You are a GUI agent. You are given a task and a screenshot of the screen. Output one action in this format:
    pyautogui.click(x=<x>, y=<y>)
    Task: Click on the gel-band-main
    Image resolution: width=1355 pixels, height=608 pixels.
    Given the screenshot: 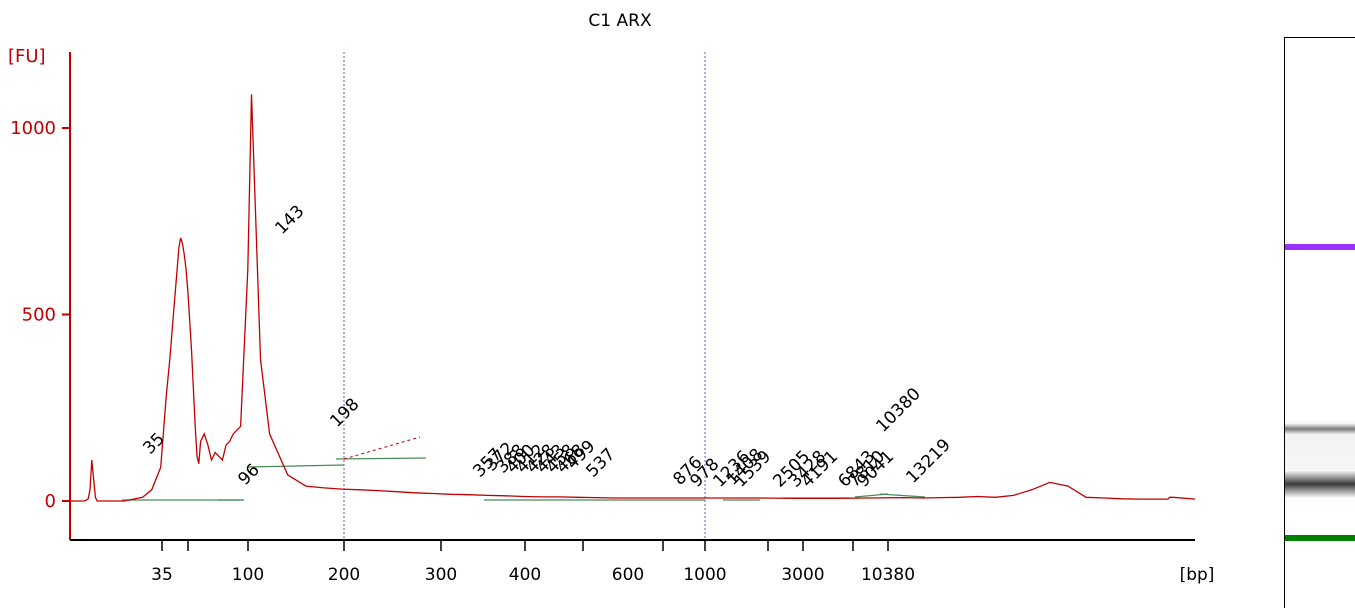 What is the action you would take?
    pyautogui.click(x=1320, y=429)
    